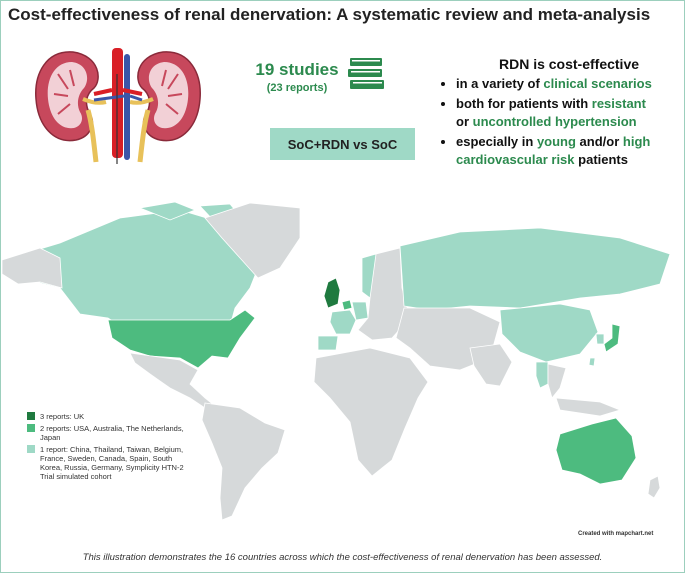  What do you see at coordinates (568, 141) in the screenshot?
I see `rdn-bullet-young: especially in young and/or high` at bounding box center [568, 141].